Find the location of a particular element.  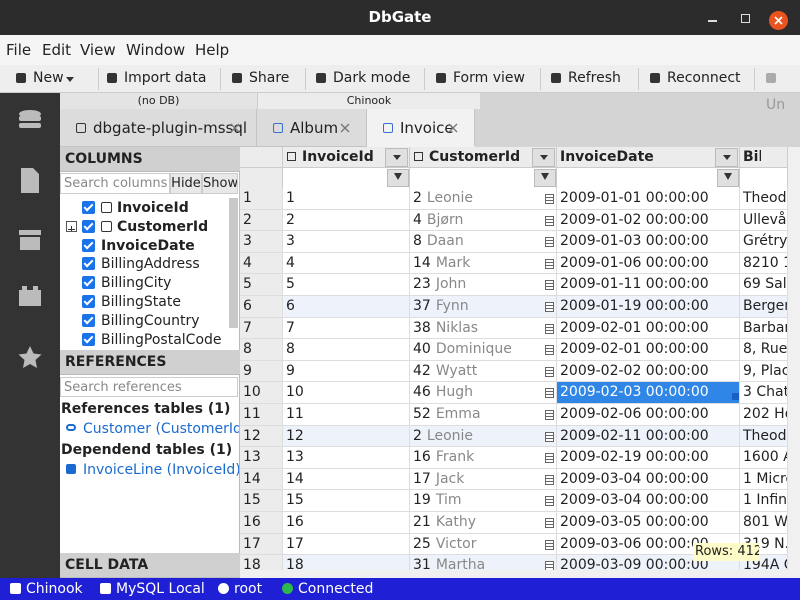

cell-invoice-id: 5 is located at coordinates (346, 285).